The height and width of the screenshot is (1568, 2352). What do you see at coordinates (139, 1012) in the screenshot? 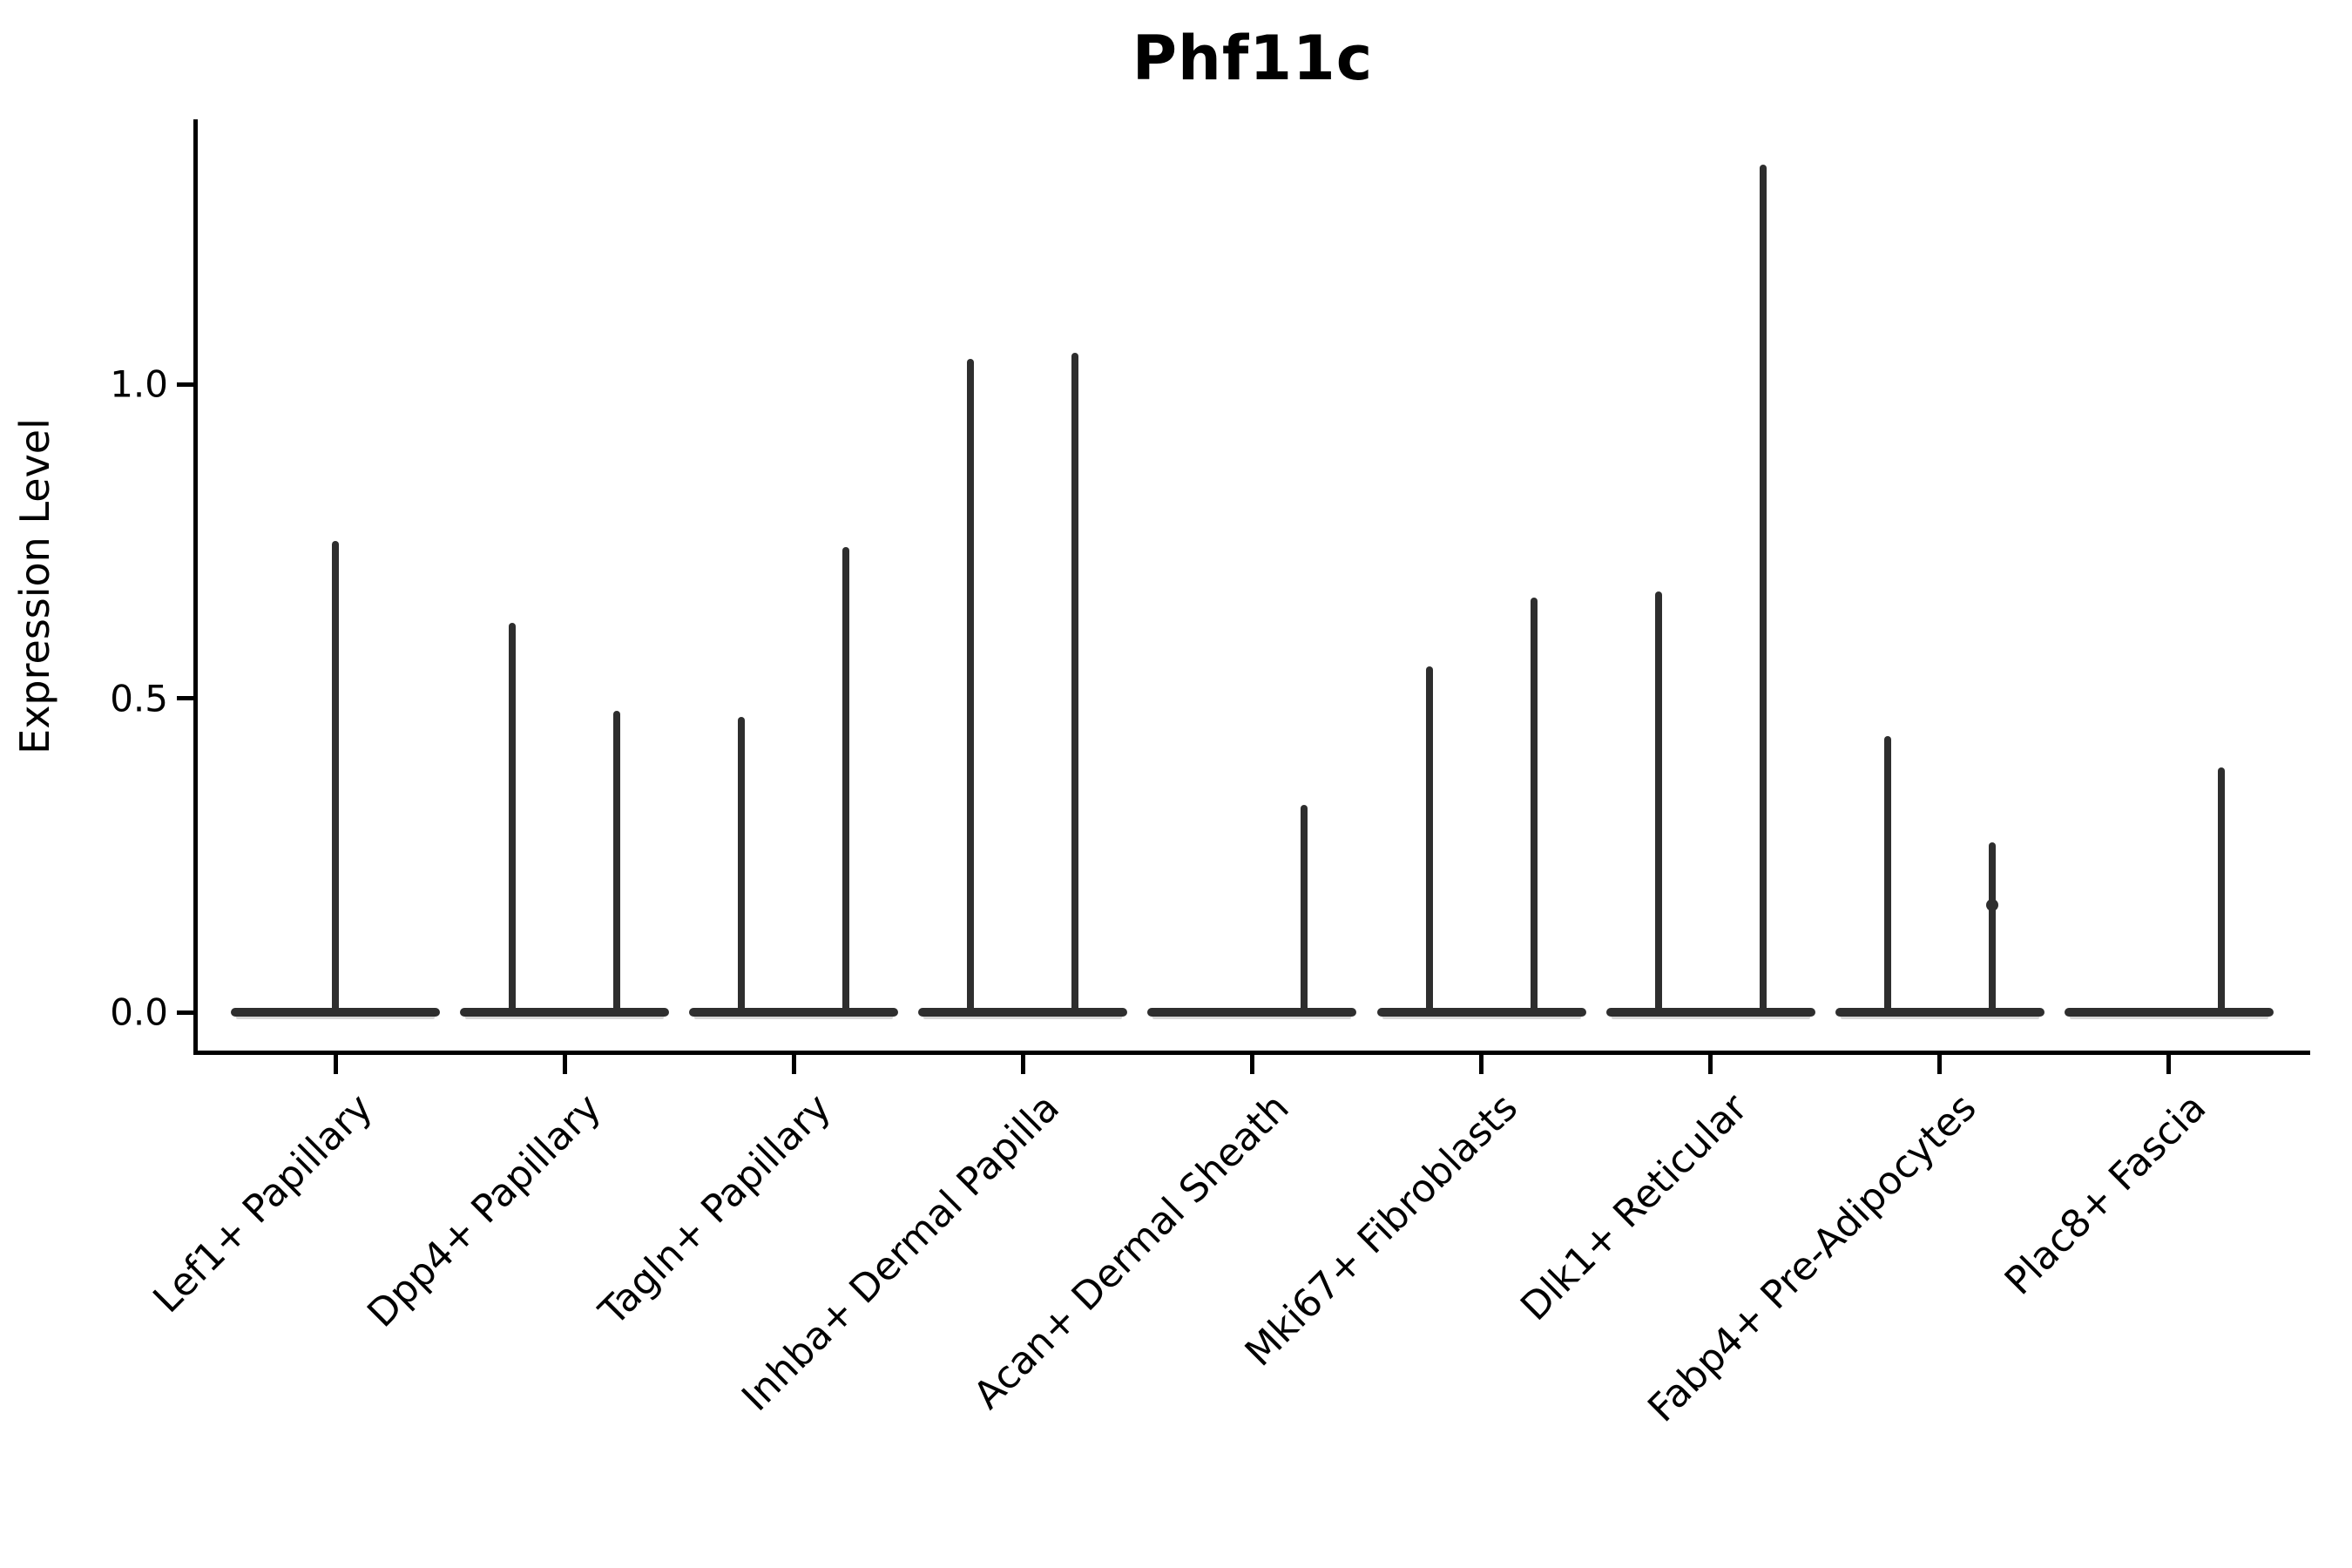
I see `y-tick-label: 0.0` at bounding box center [139, 1012].